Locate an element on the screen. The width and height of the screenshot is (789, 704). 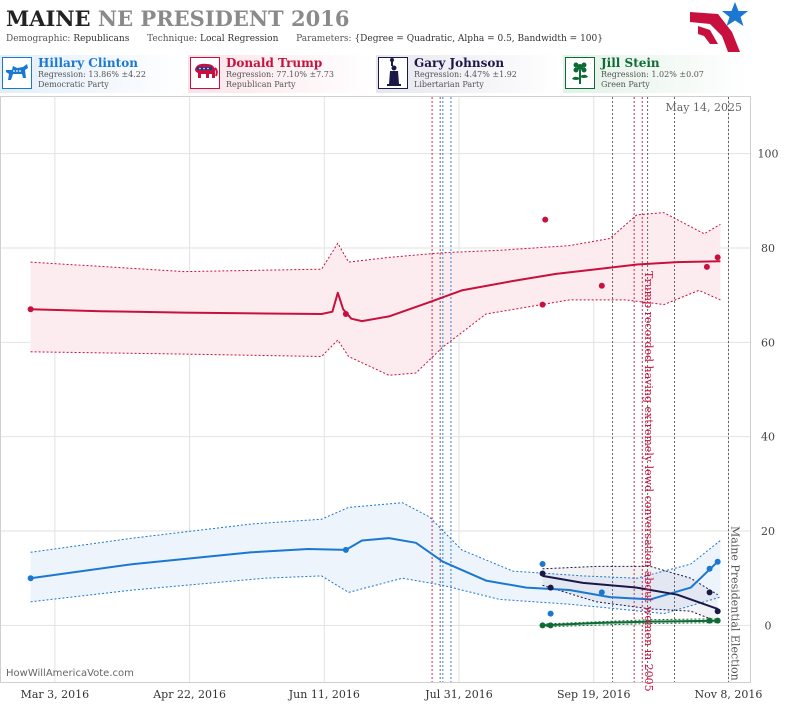
technique-label: Technique: is located at coordinates (172, 39).